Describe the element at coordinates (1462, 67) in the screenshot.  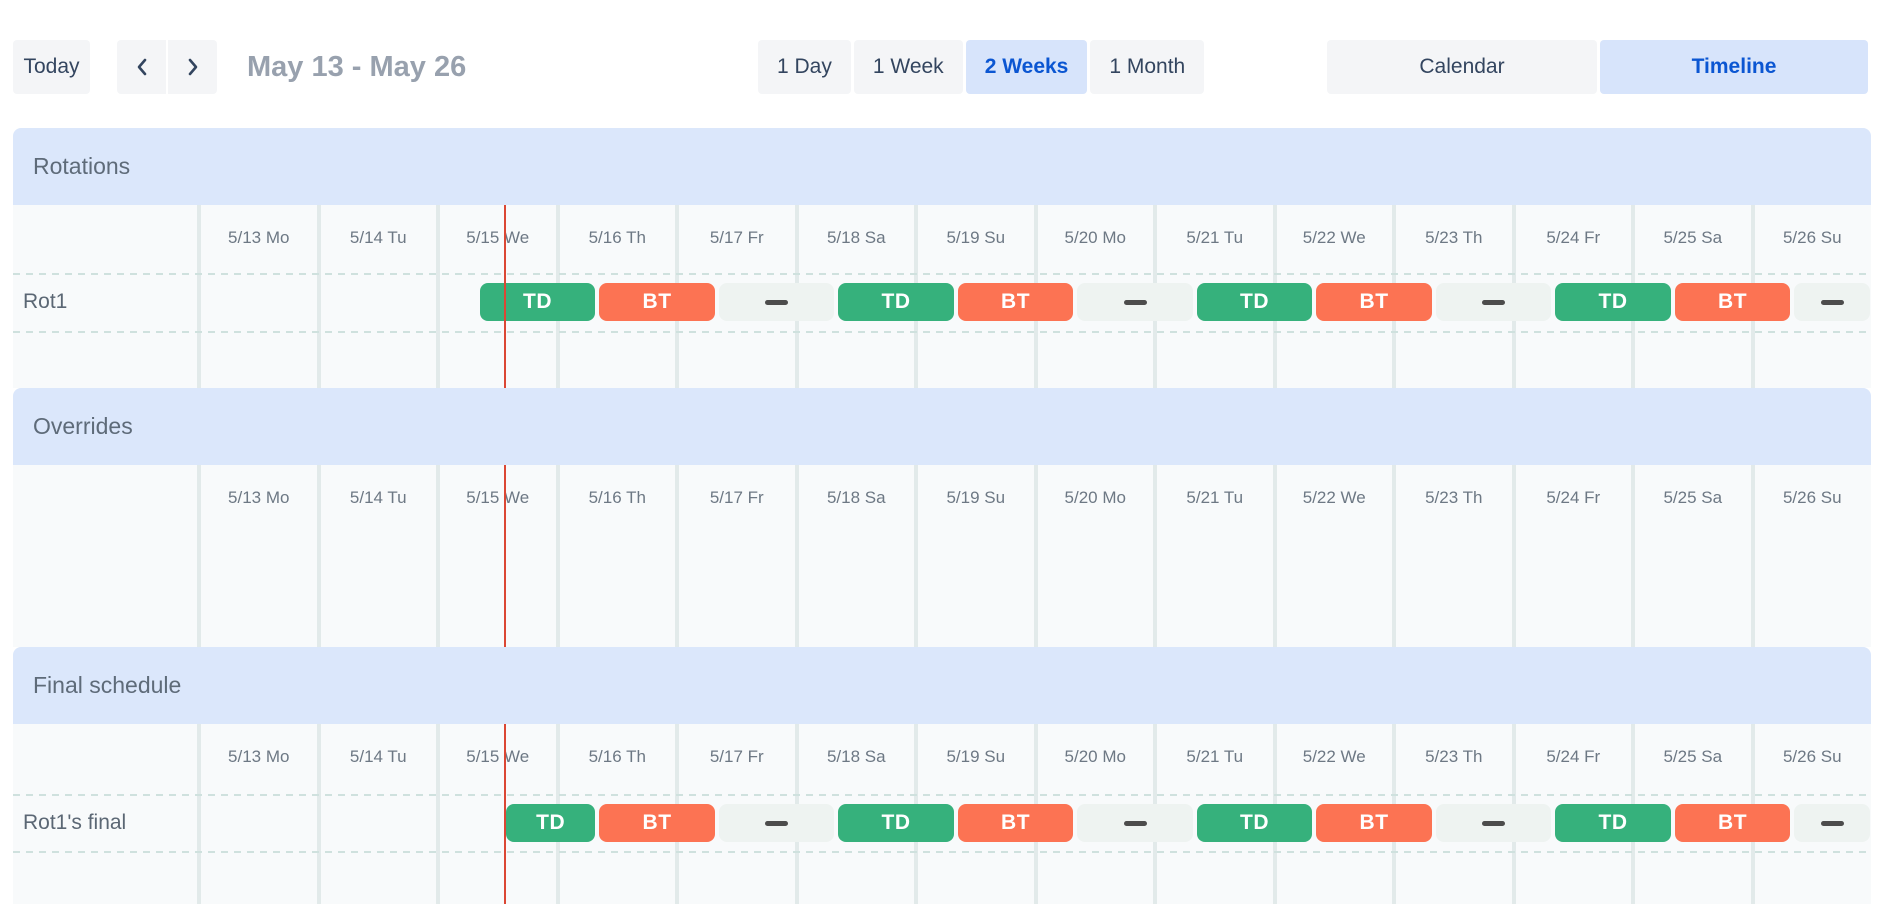
I see `mode-button-calendar: Calendar` at that location.